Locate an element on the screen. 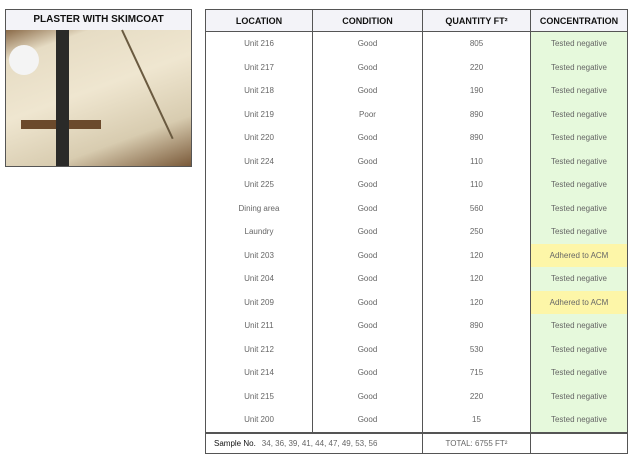  condition-cell: Poor is located at coordinates (367, 114).